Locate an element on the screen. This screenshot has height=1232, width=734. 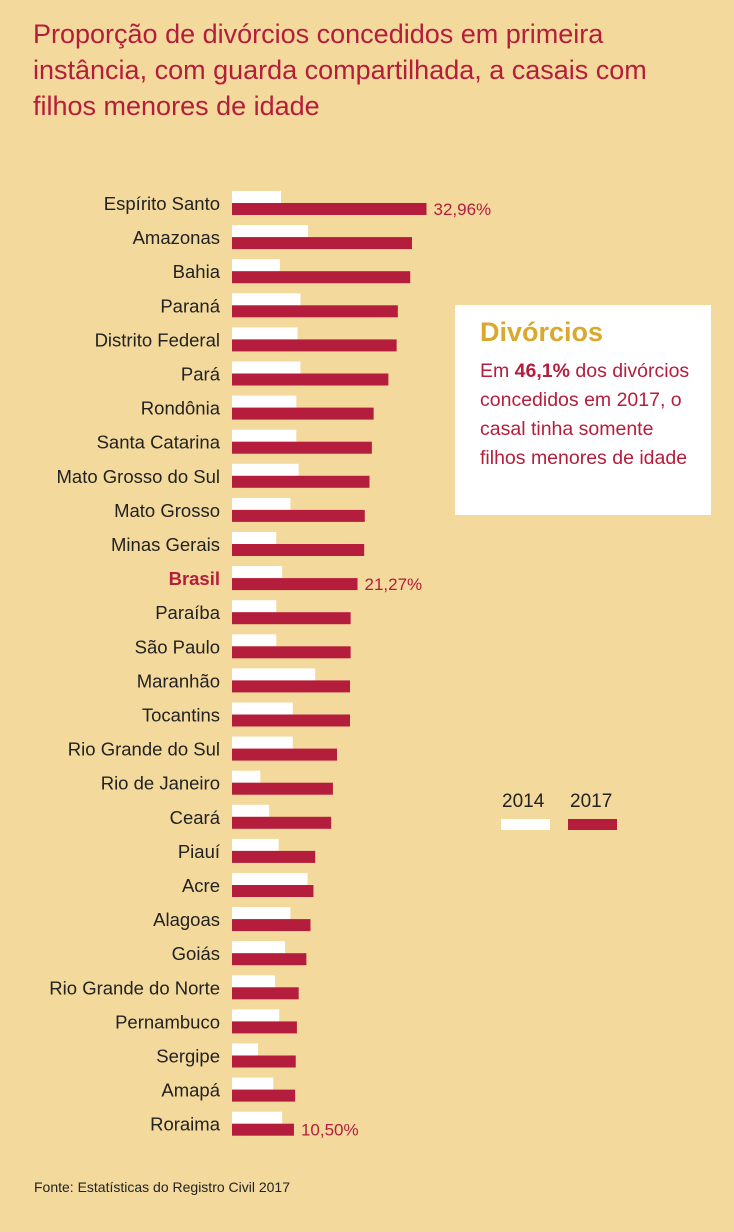
bar-2014-bahia is located at coordinates (256, 265).